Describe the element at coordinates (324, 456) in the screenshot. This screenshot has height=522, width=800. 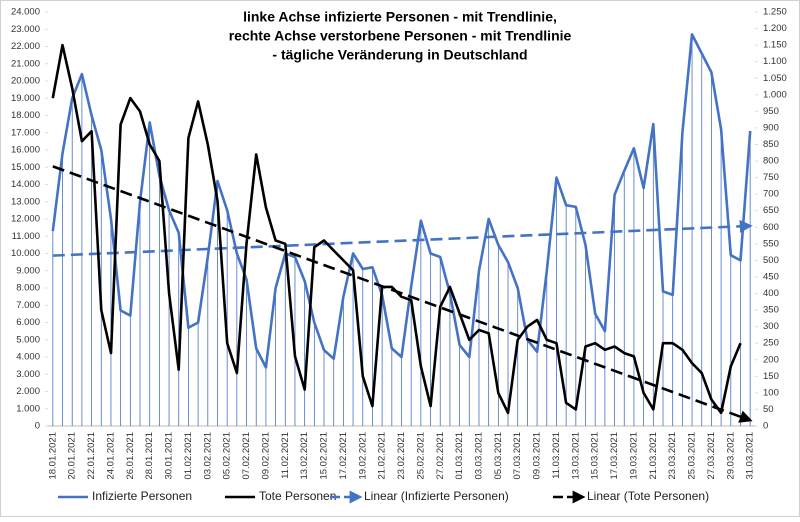
I see `x-tick-label: 15.02.2021` at that location.